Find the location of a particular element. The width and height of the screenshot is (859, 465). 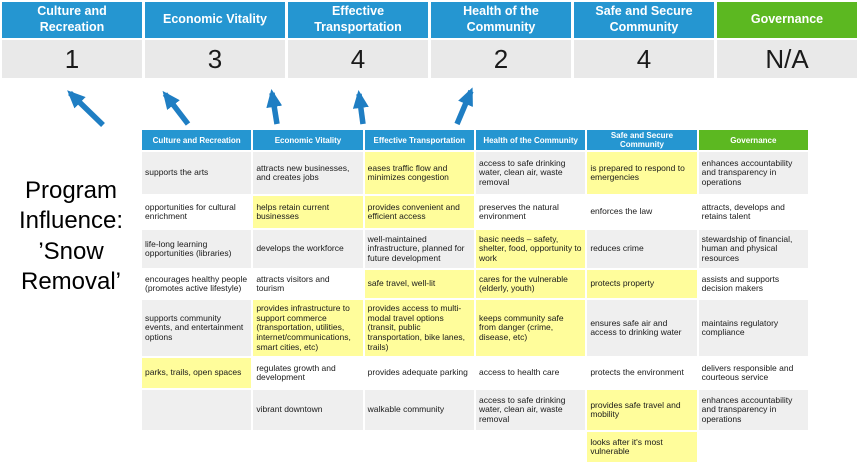

program-label-line: ’Snow is located at coordinates (71, 251).